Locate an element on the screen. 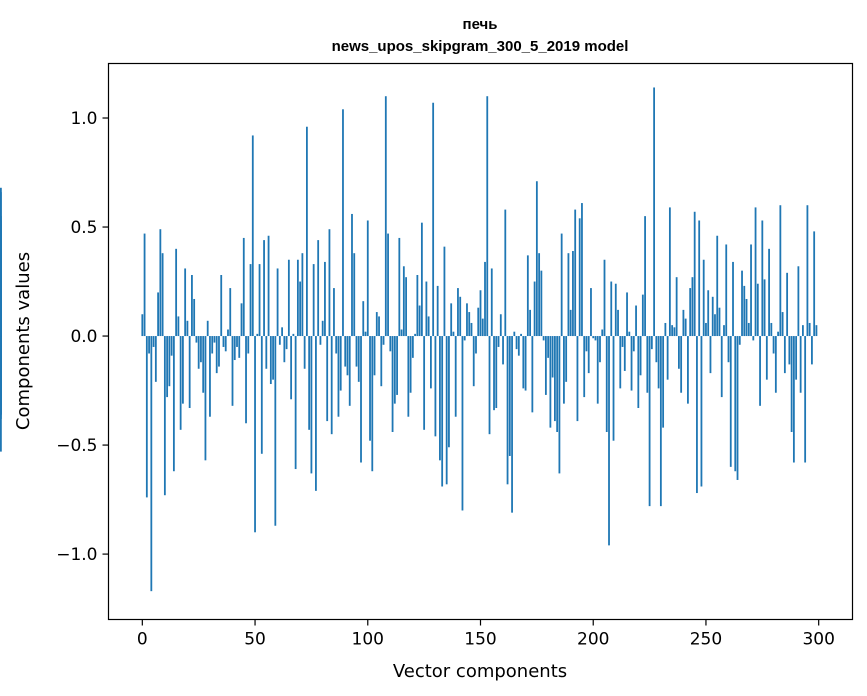  x-axis-label: Vector components is located at coordinates (480, 671).